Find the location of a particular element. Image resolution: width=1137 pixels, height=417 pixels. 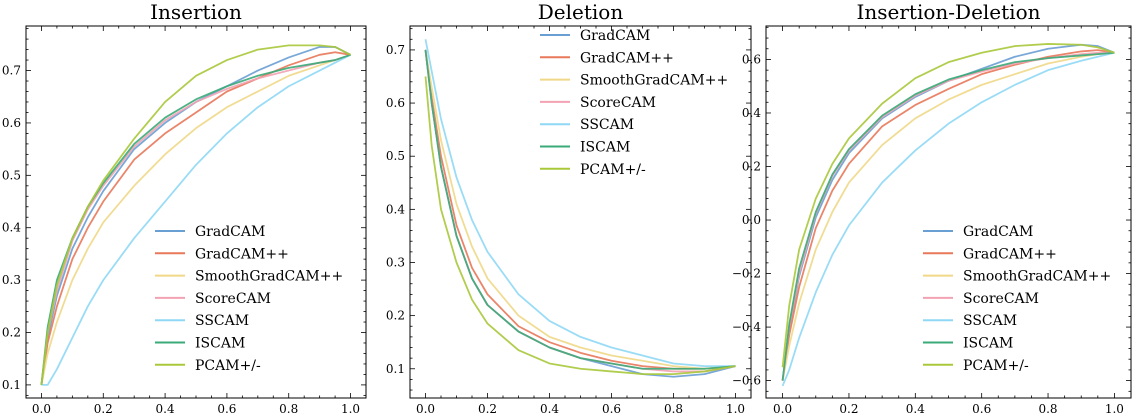

y-tick-label: −0.6 is located at coordinates (746, 381).